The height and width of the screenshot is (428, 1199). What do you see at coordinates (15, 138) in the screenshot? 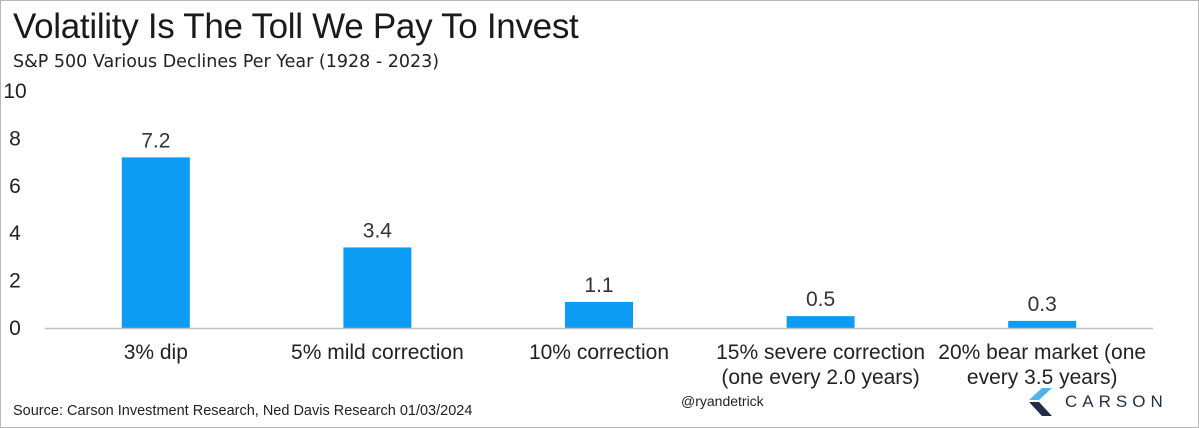
I see `y-tick-label: 8` at bounding box center [15, 138].